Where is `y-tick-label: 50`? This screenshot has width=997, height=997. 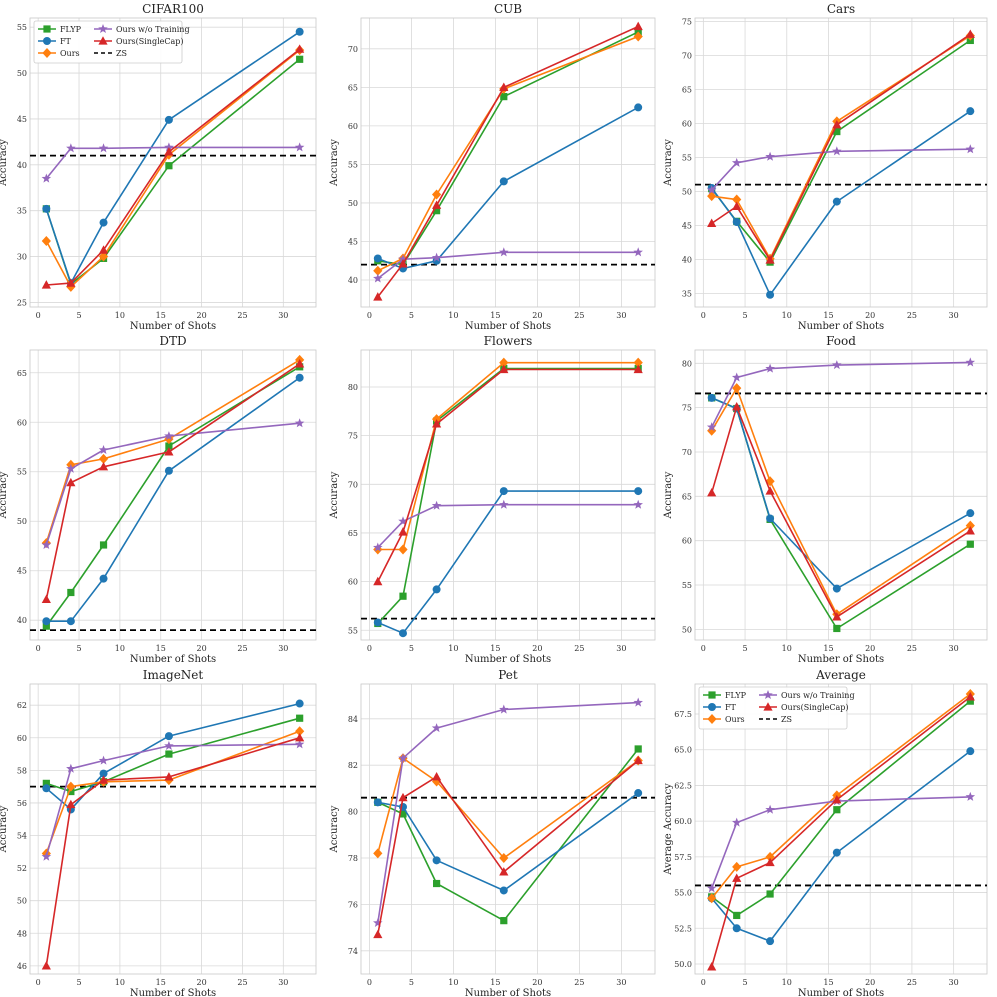 y-tick-label: 50 is located at coordinates (22, 521).